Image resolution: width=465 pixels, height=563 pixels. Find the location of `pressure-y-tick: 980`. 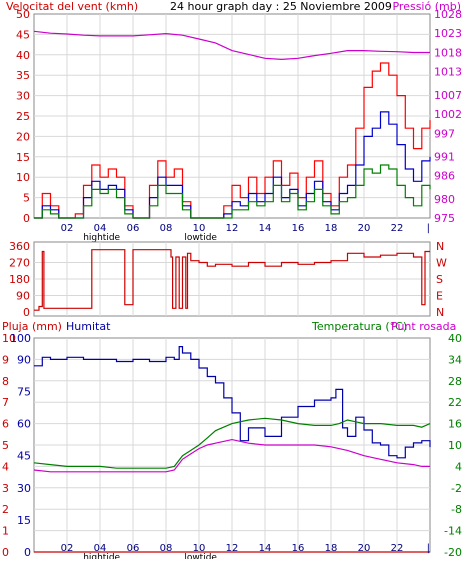

pressure-y-tick: 980 is located at coordinates (444, 199).